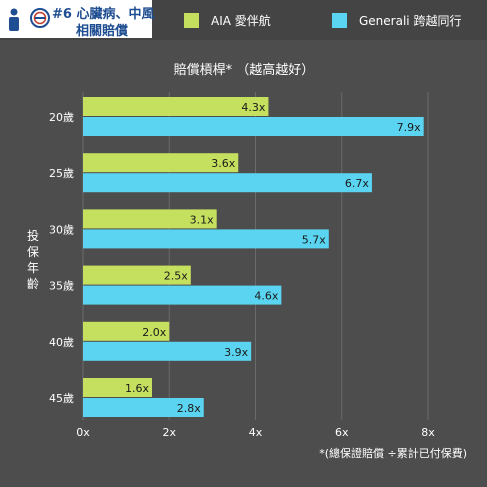 This screenshot has height=487, width=487. Describe the element at coordinates (314, 239) in the screenshot. I see `bar-value-label: 5.7x` at that location.